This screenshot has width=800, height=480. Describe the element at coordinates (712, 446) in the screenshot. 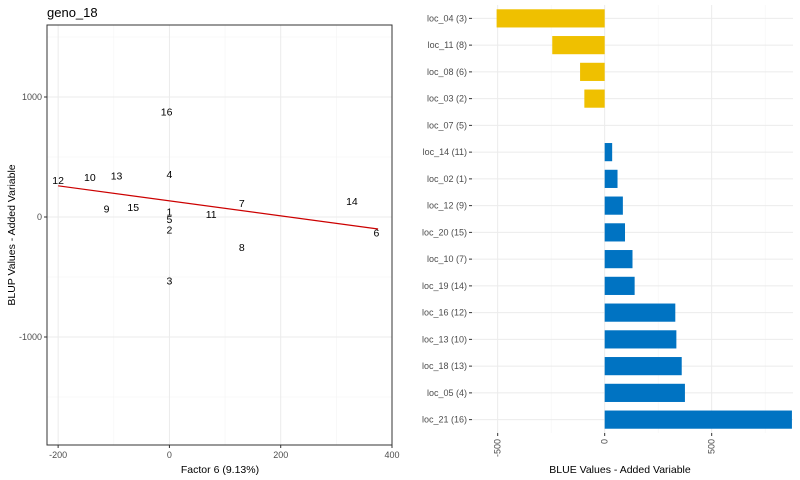

I see `bar-x-tick-label: 500` at that location.